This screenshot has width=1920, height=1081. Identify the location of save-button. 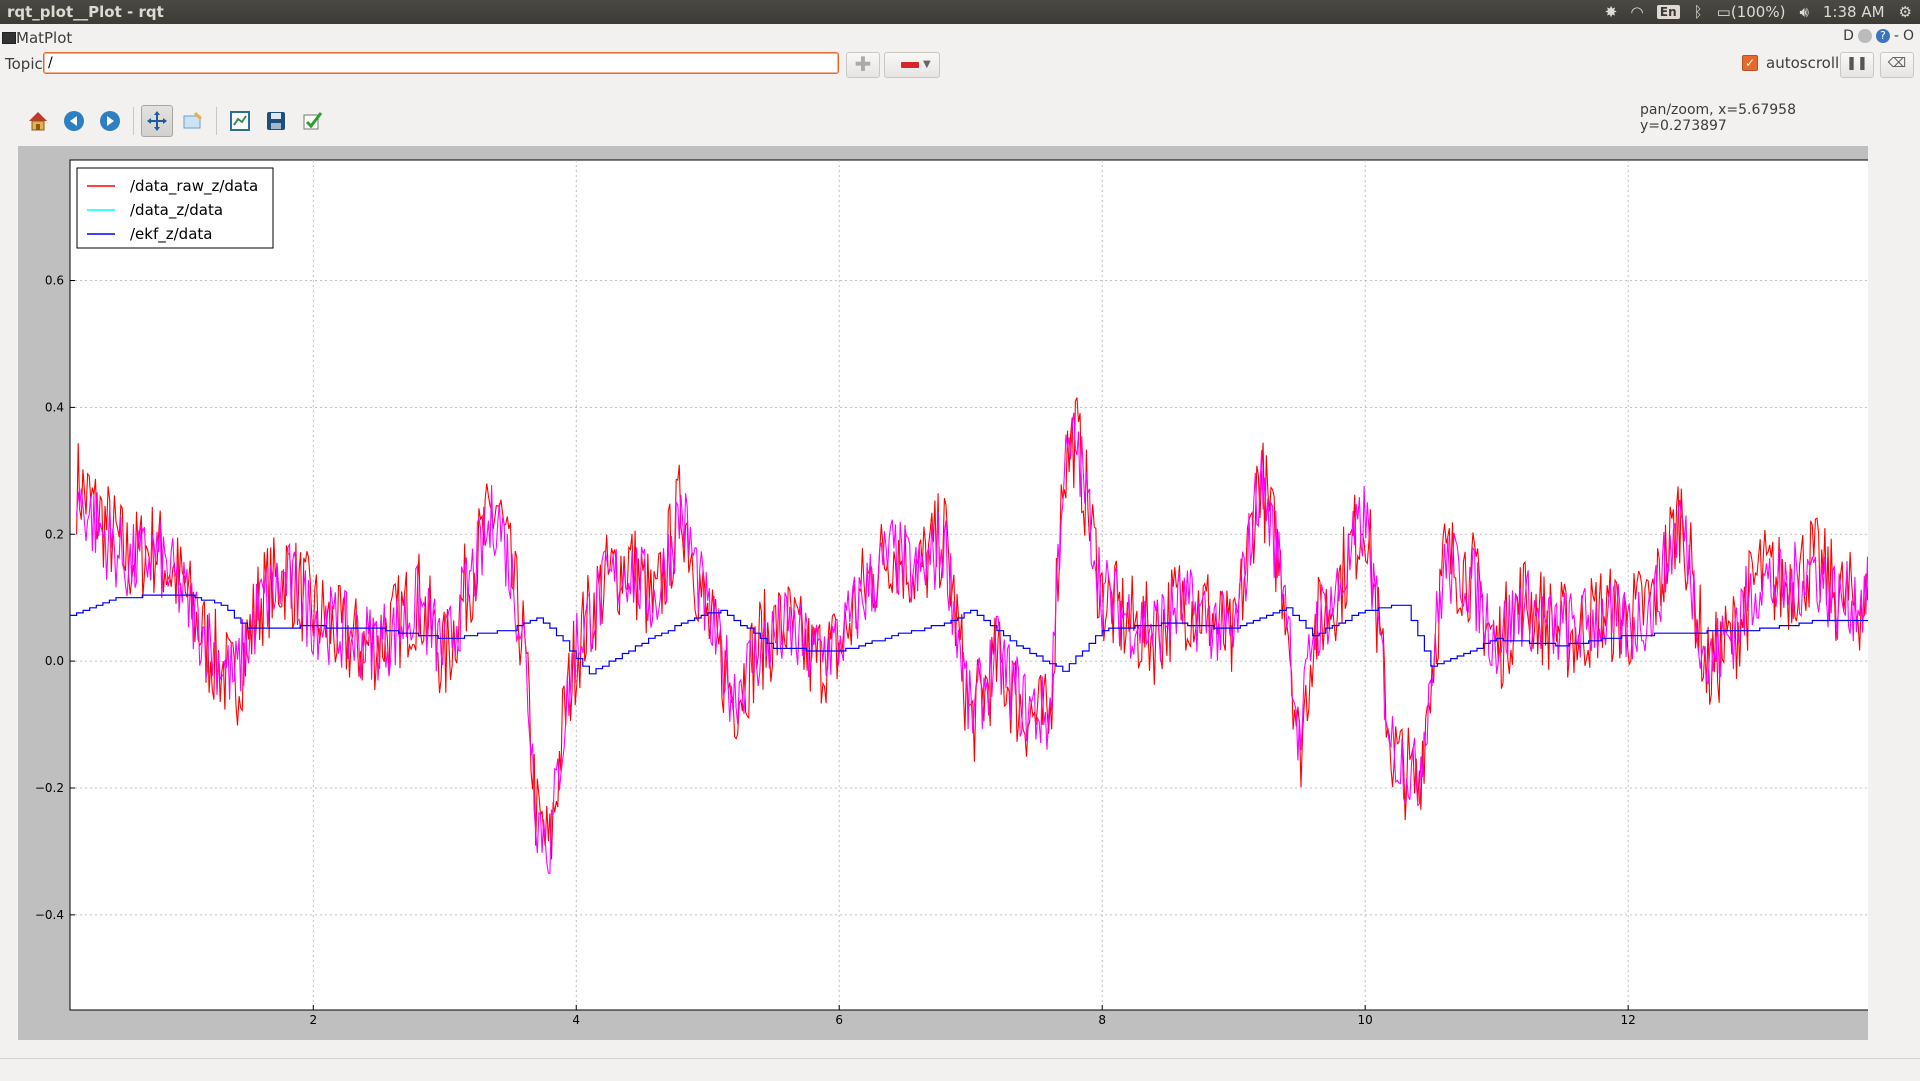
(276, 121).